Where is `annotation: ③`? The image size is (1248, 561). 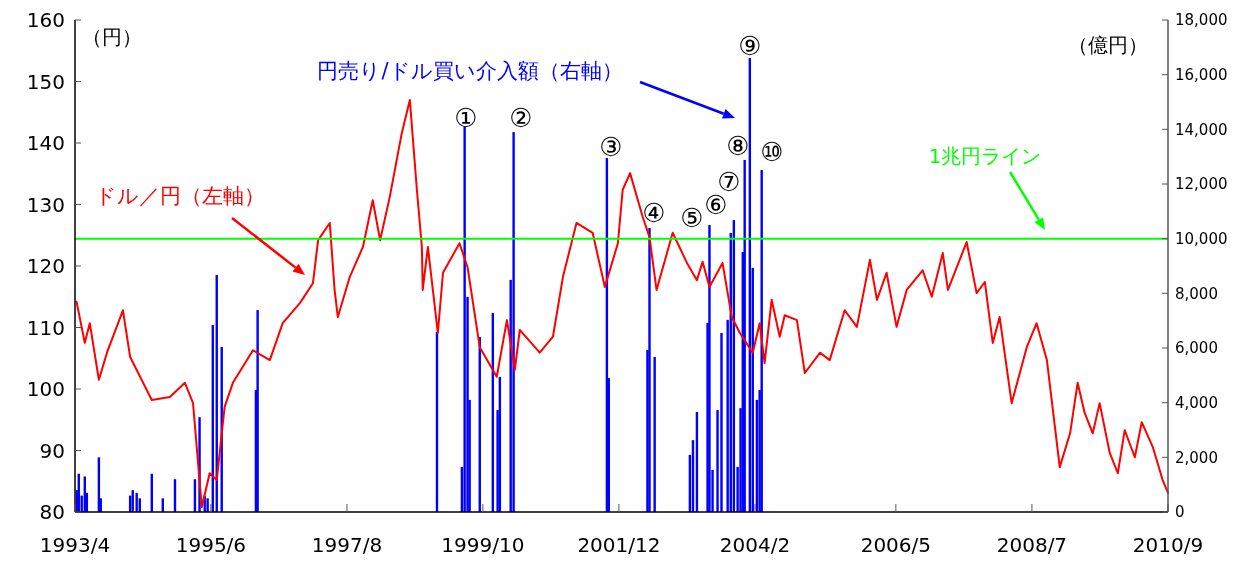 annotation: ③ is located at coordinates (611, 147).